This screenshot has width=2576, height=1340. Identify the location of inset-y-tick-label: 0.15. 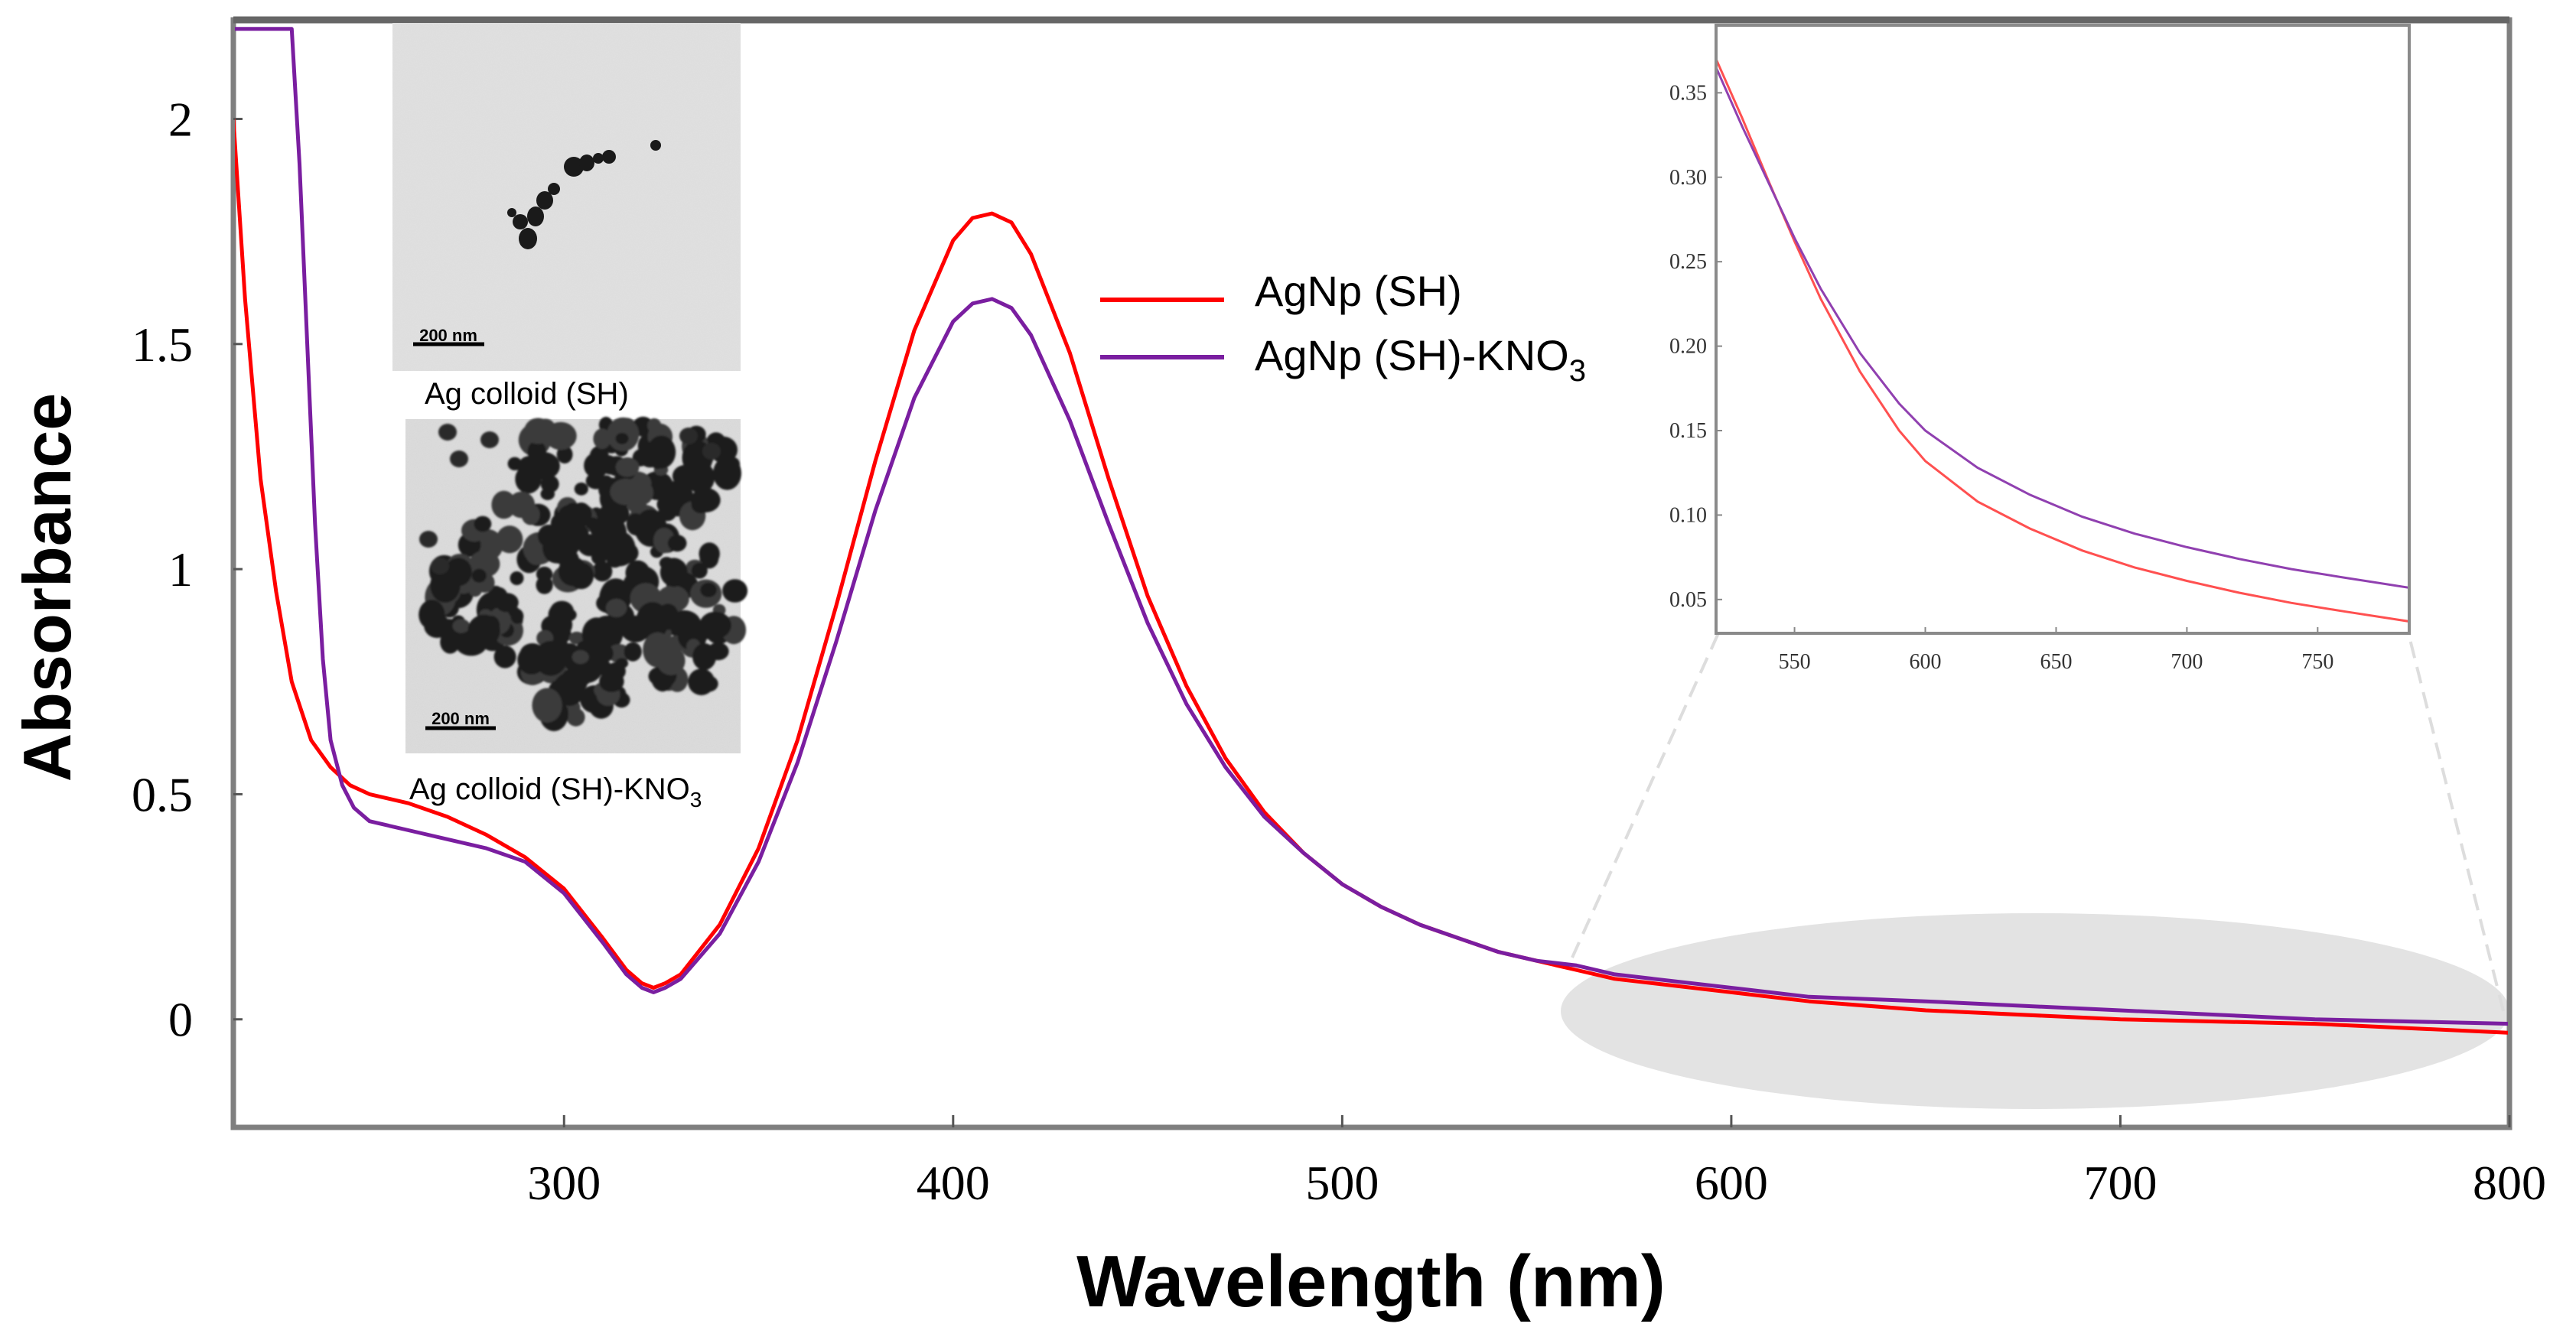
(1688, 431).